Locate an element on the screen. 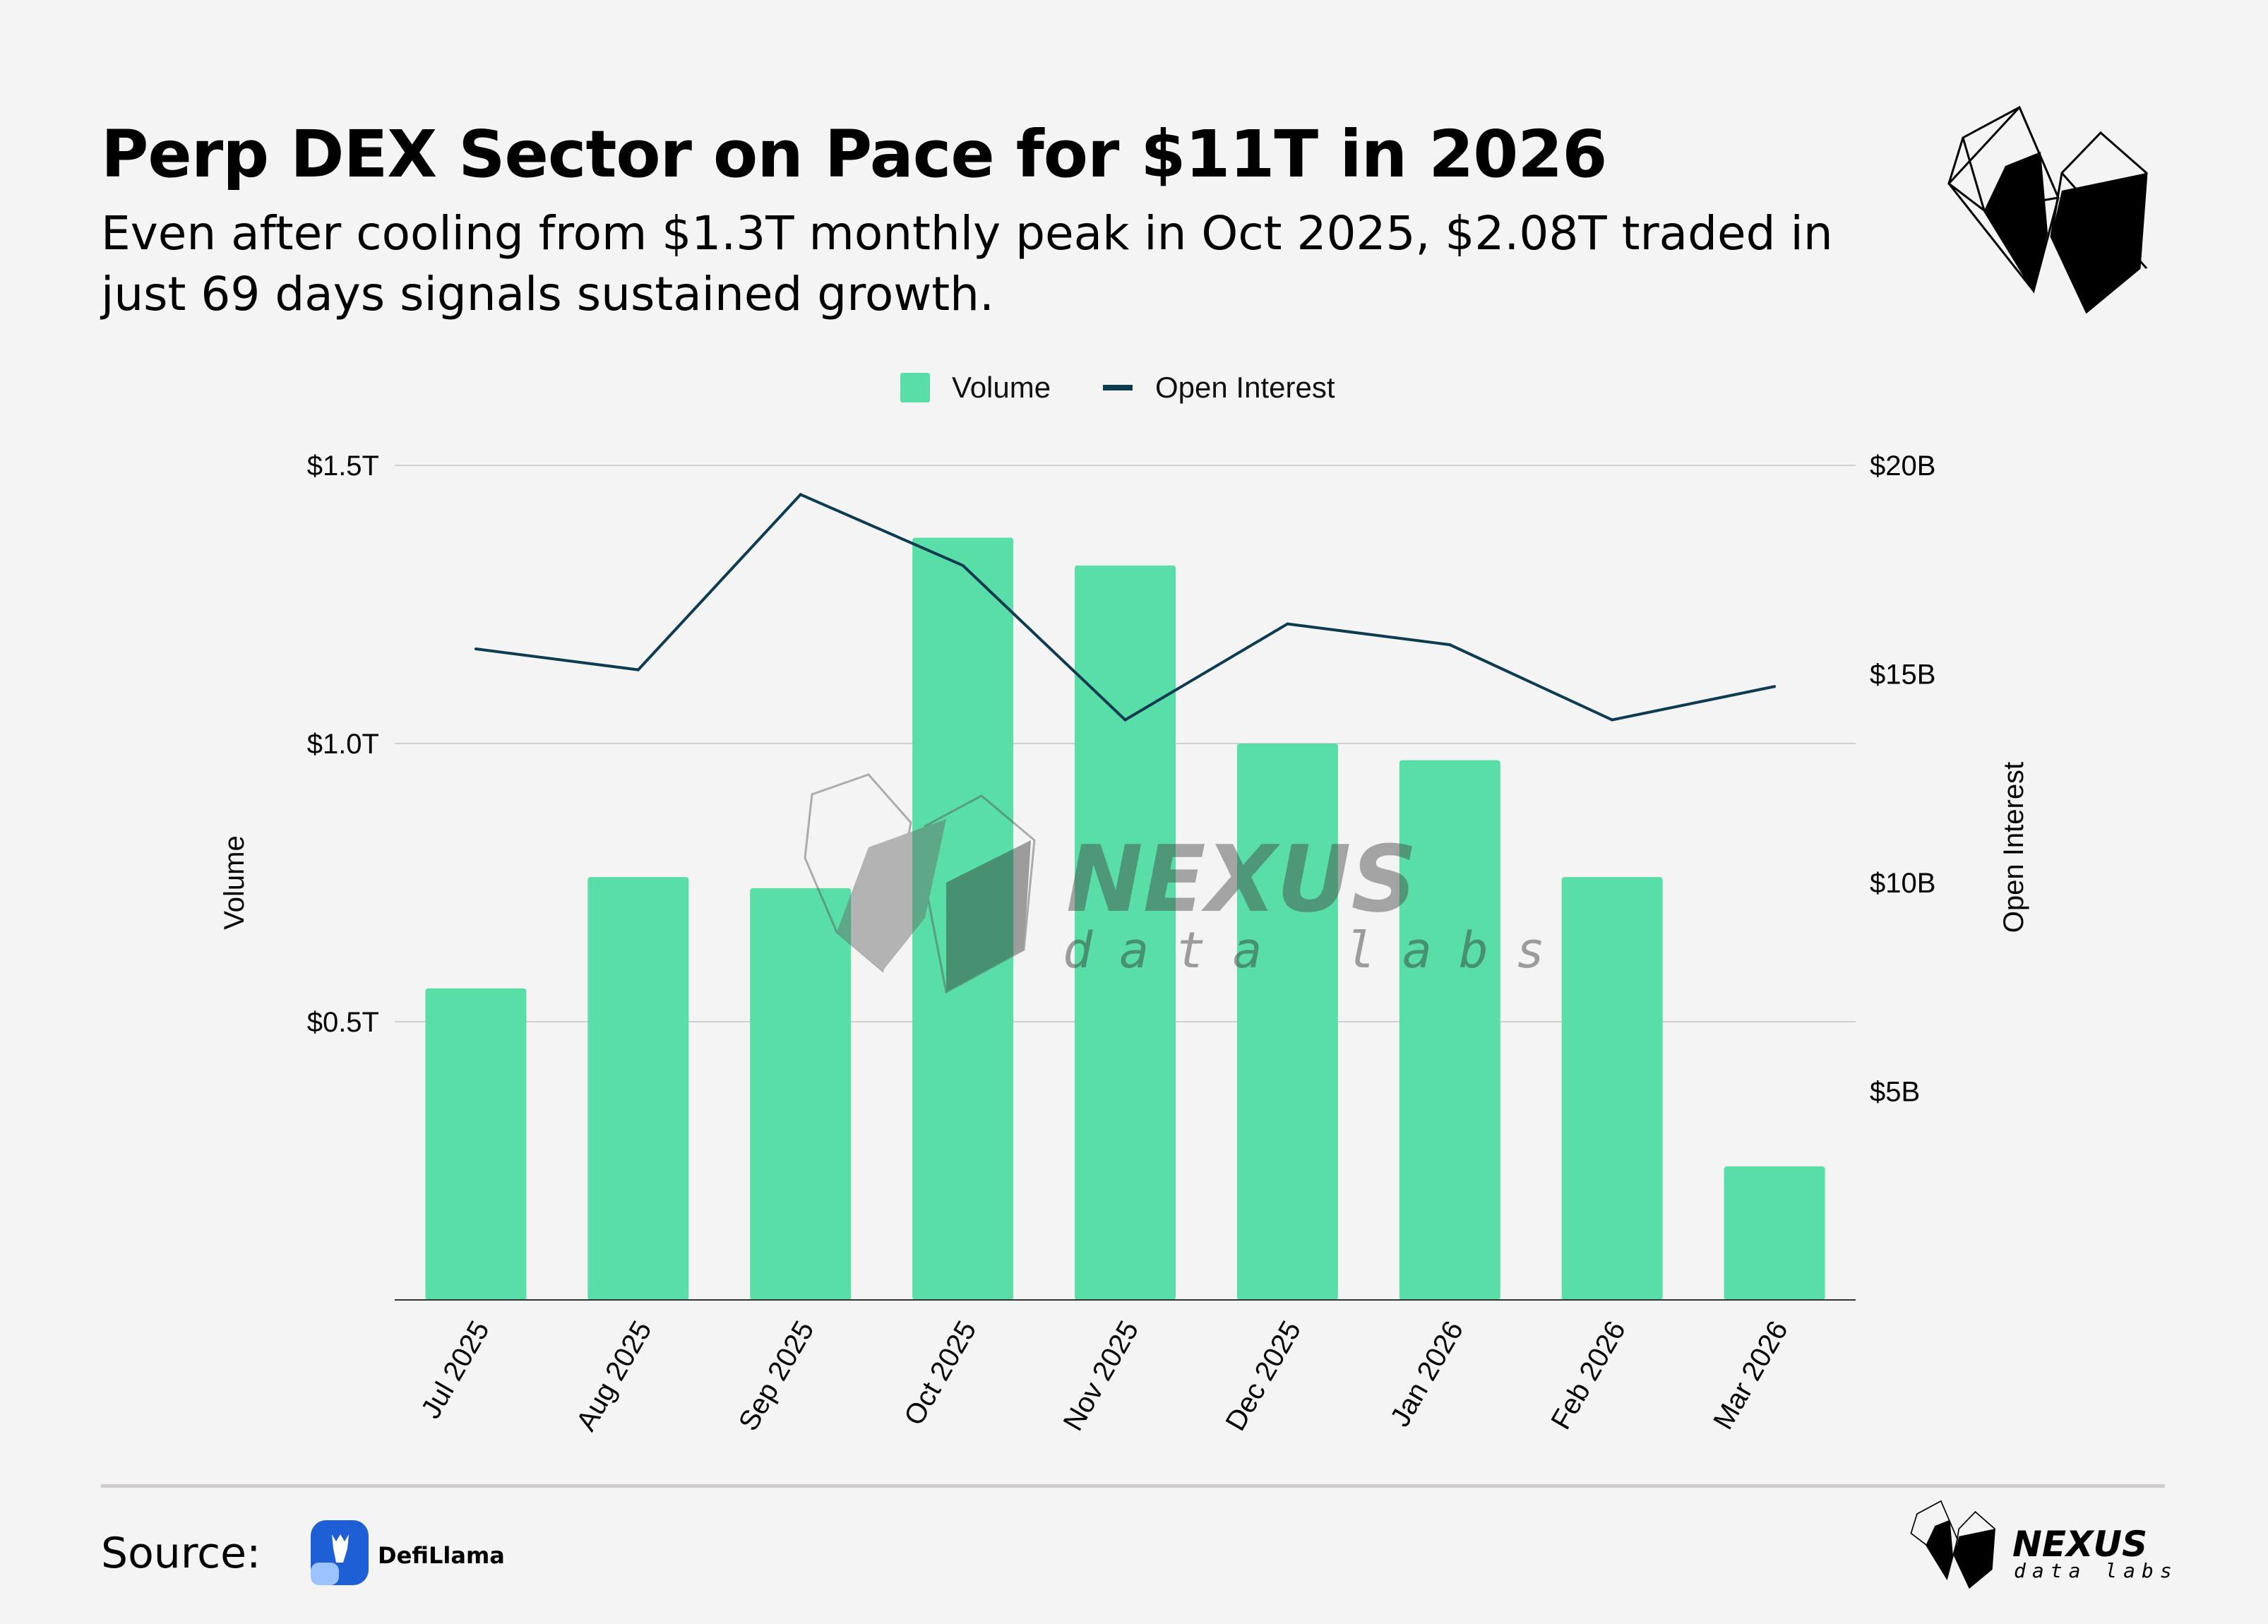  watermark-sub: data labs is located at coordinates (1318, 950).